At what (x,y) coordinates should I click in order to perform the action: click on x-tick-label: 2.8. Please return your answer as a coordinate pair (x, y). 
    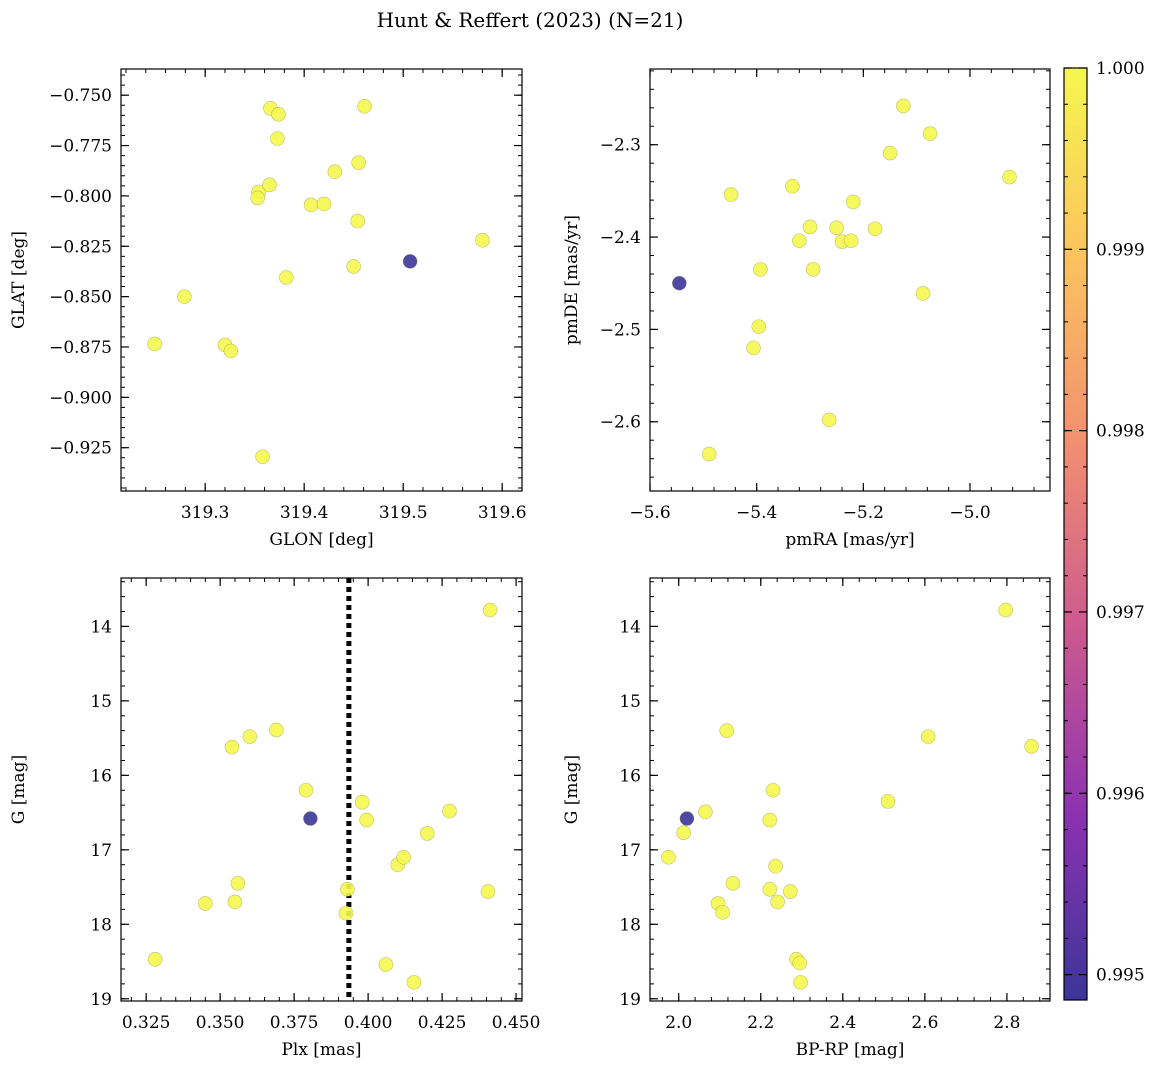
    Looking at the image, I should click on (1006, 1023).